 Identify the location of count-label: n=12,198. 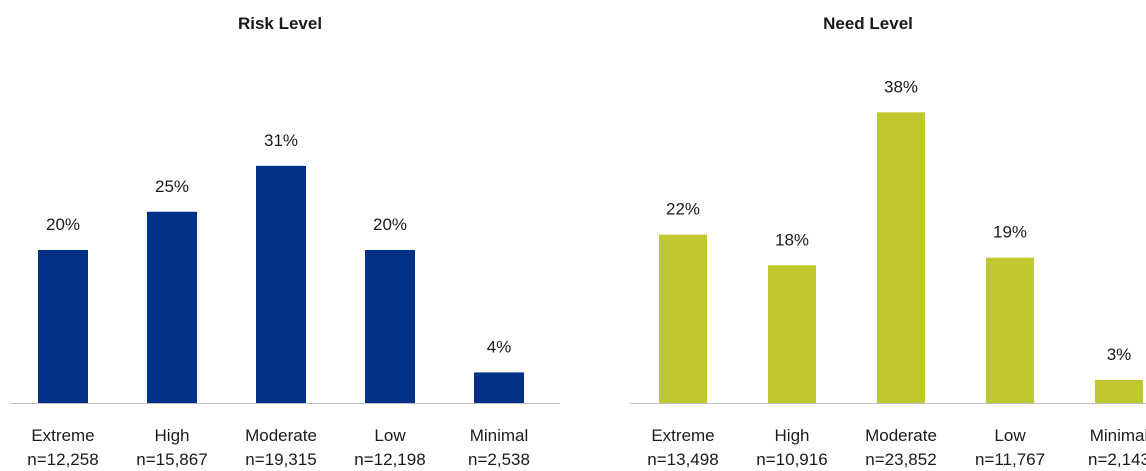
(389, 459).